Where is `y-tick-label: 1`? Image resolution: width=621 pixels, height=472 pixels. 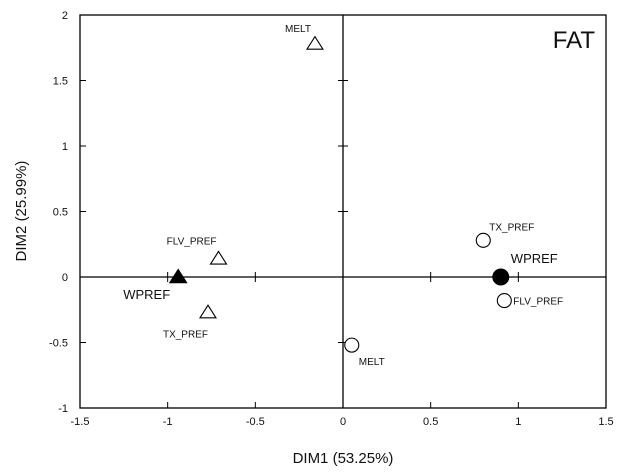 y-tick-label: 1 is located at coordinates (65, 147).